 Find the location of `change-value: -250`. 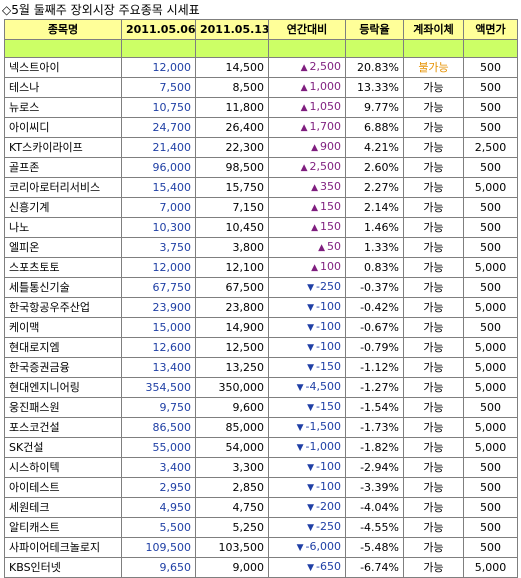

change-value: -250 is located at coordinates (328, 526).